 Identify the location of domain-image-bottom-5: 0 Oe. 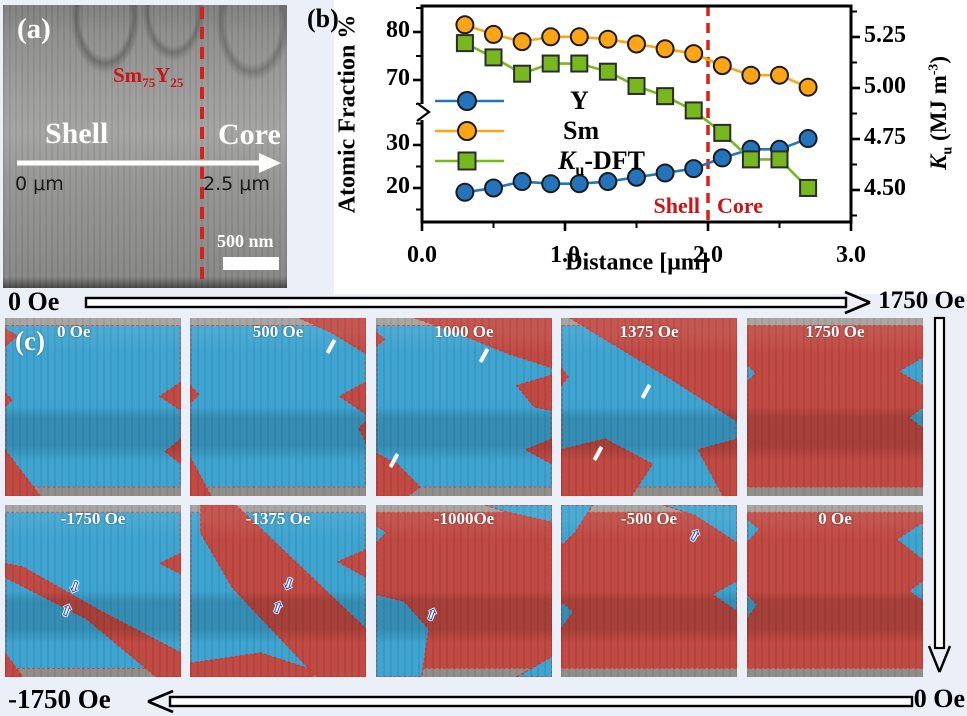
(835, 591).